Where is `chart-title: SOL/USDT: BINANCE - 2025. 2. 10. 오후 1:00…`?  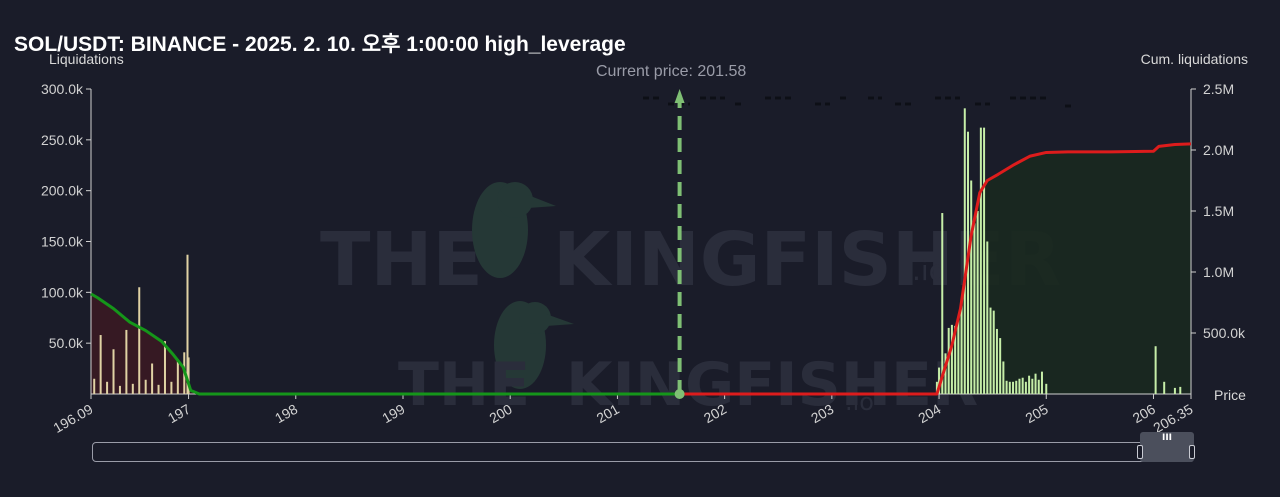 chart-title: SOL/USDT: BINANCE - 2025. 2. 10. 오후 1:00… is located at coordinates (320, 44).